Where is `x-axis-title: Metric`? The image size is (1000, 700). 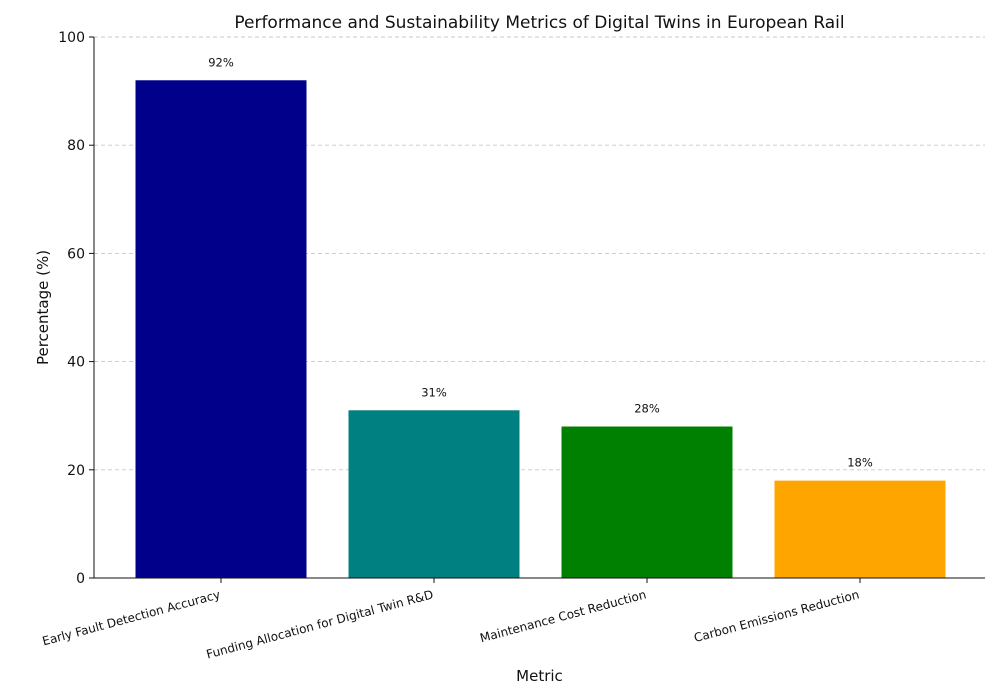 x-axis-title: Metric is located at coordinates (539, 676).